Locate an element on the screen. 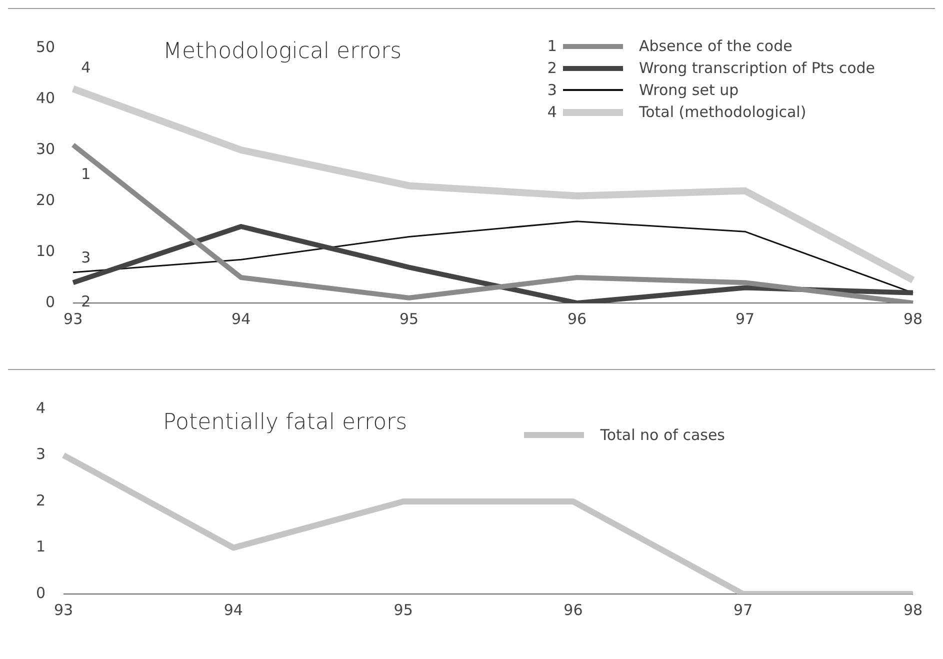 The width and height of the screenshot is (943, 659). y-tick-label: 2 is located at coordinates (41, 500).